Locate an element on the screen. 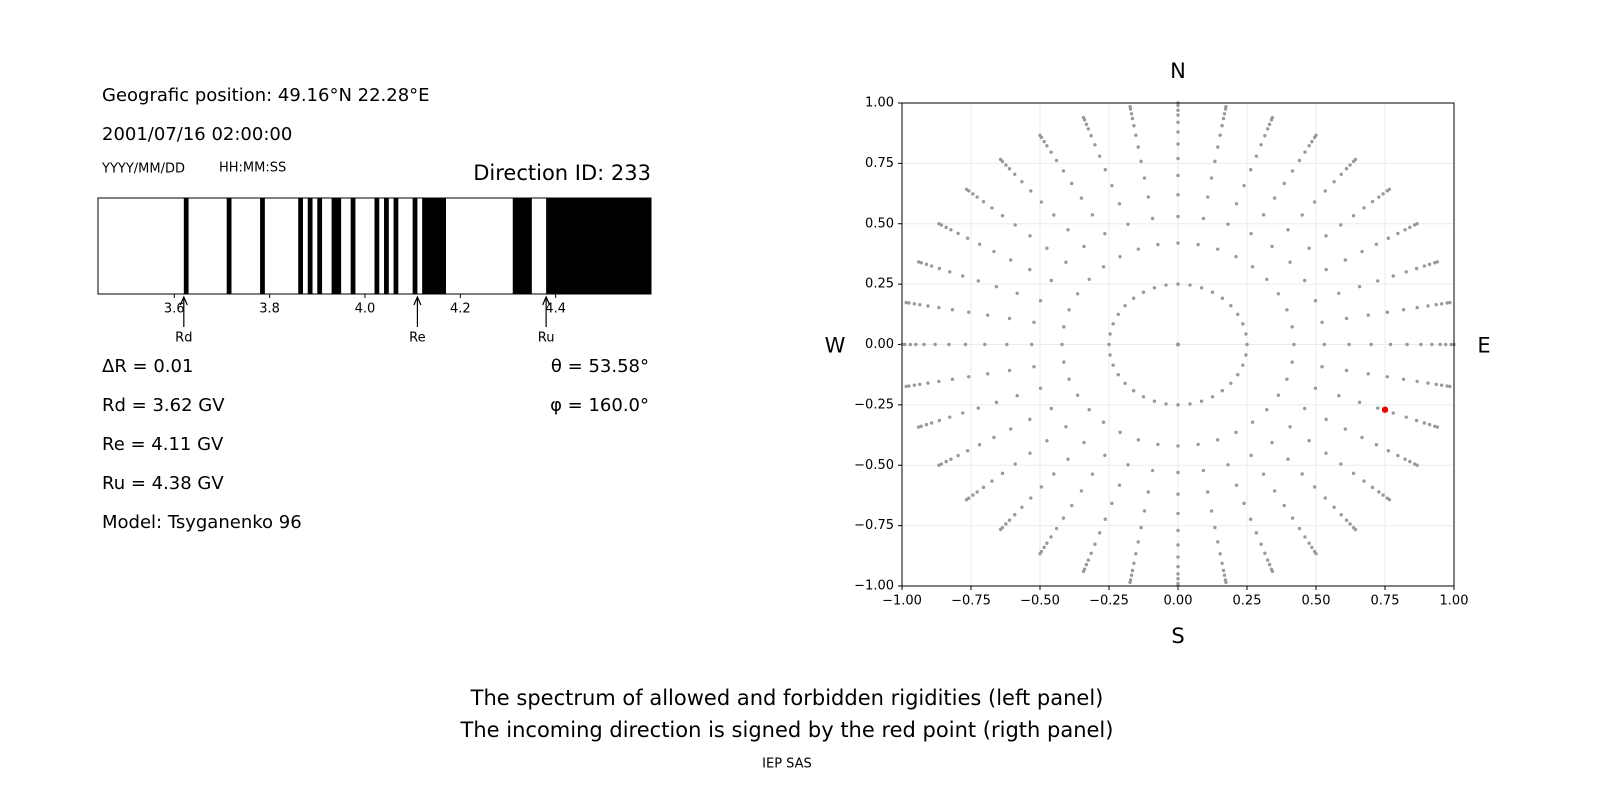 The image size is (1600, 800). direction-label: E is located at coordinates (1483, 346).